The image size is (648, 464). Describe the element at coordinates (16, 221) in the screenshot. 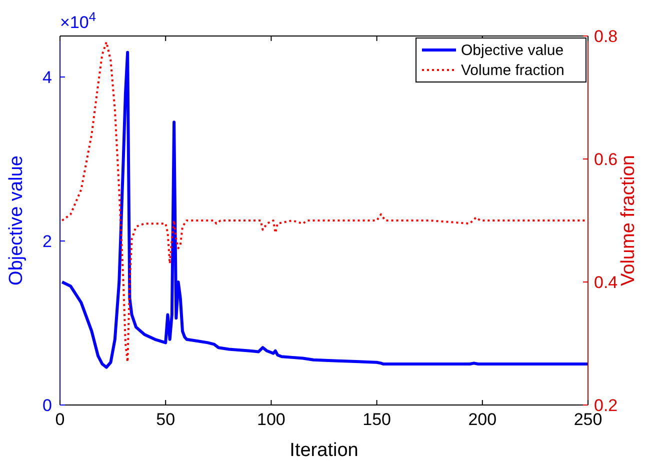

I see `y-axis-title: Objective value` at that location.